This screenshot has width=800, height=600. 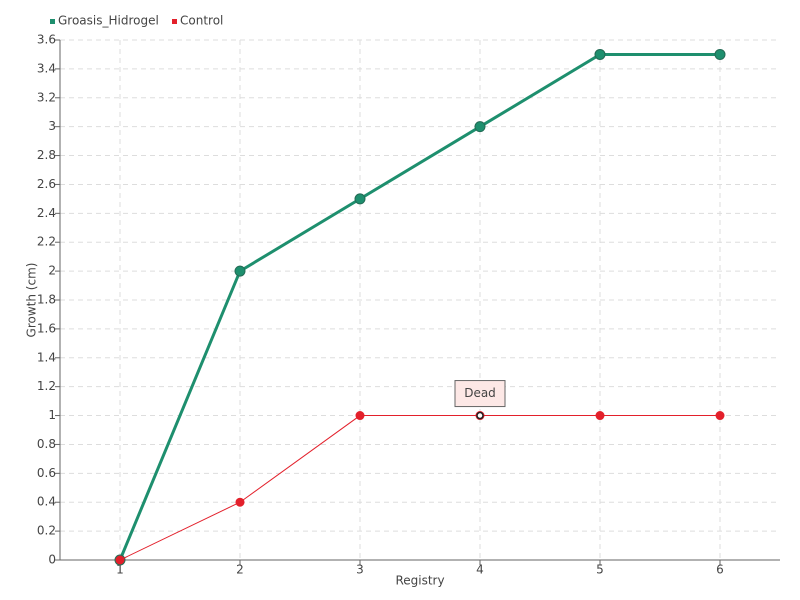 What do you see at coordinates (52, 271) in the screenshot?
I see `y-tick-label: 2` at bounding box center [52, 271].